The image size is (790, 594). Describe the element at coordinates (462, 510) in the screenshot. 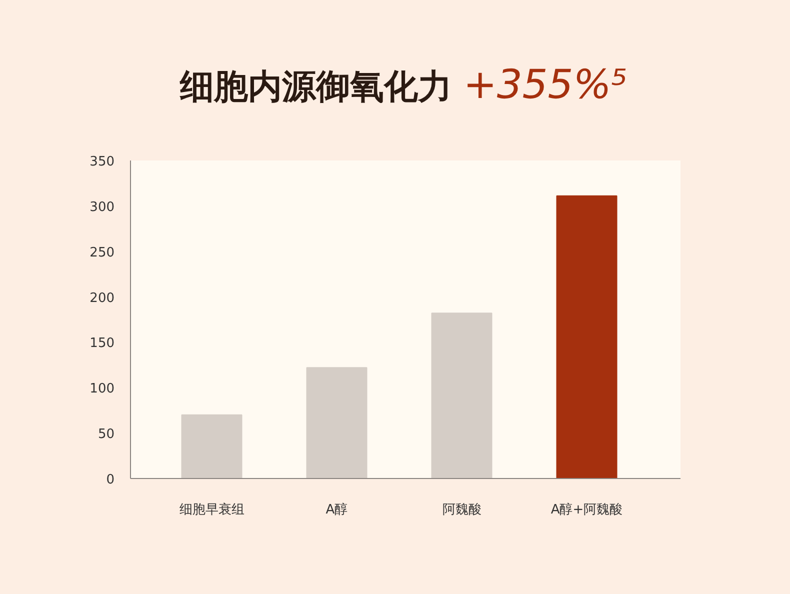

I see `x-tick-label: 阿魏酸` at that location.